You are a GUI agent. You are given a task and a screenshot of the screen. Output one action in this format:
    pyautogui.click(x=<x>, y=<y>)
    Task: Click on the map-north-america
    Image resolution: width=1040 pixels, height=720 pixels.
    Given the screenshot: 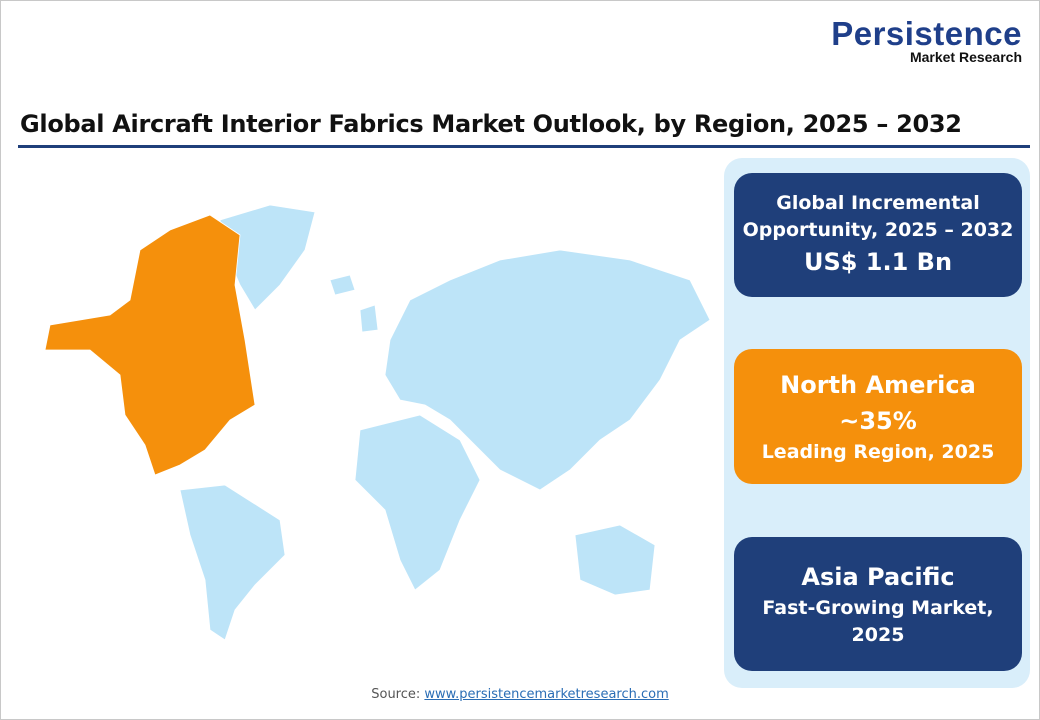 What is the action you would take?
    pyautogui.click(x=150, y=345)
    